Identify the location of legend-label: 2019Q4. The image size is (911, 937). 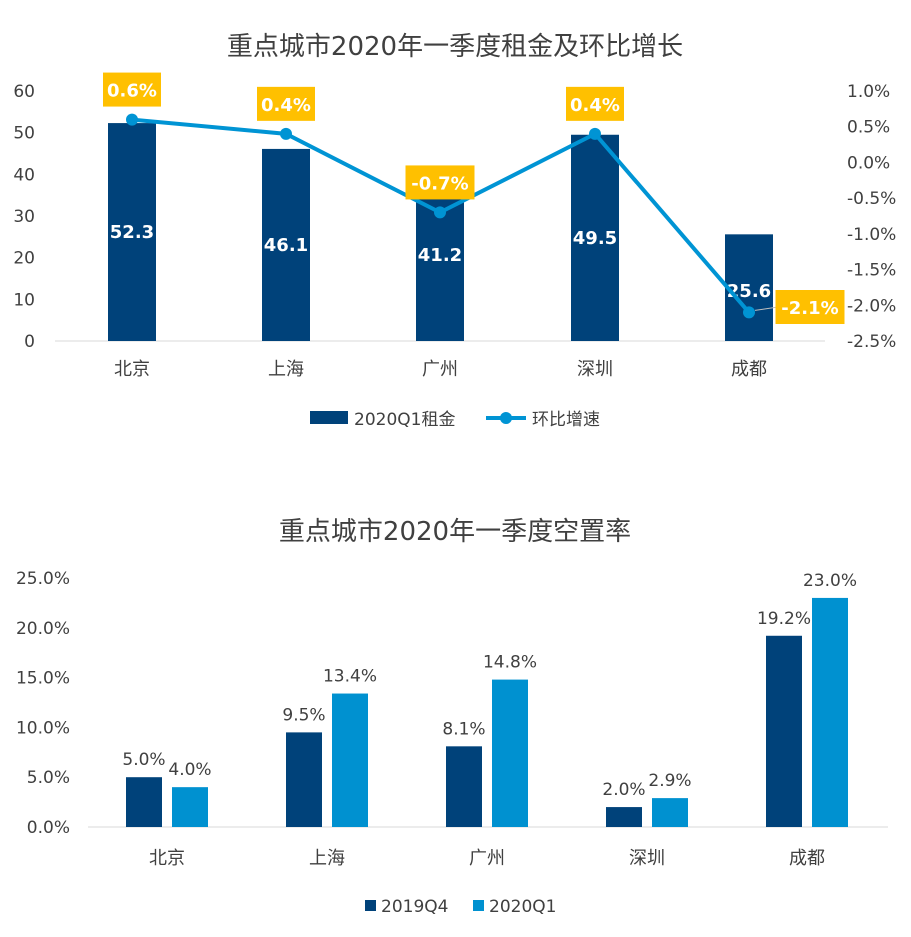
(414, 907).